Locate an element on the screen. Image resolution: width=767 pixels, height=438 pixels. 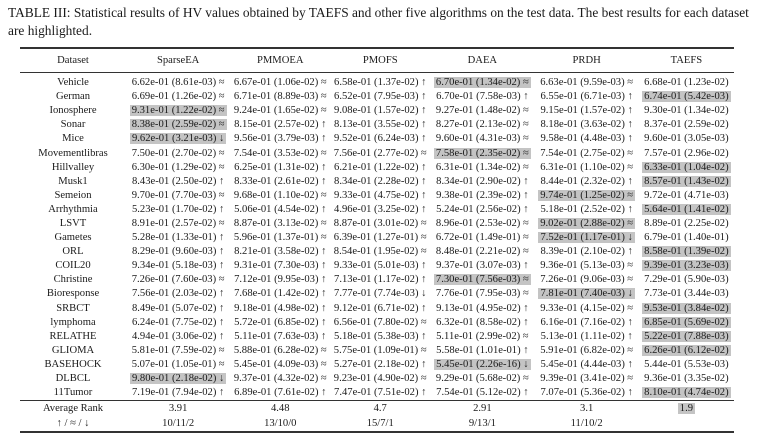
dataset-name: Vehicle is located at coordinates (73, 82).